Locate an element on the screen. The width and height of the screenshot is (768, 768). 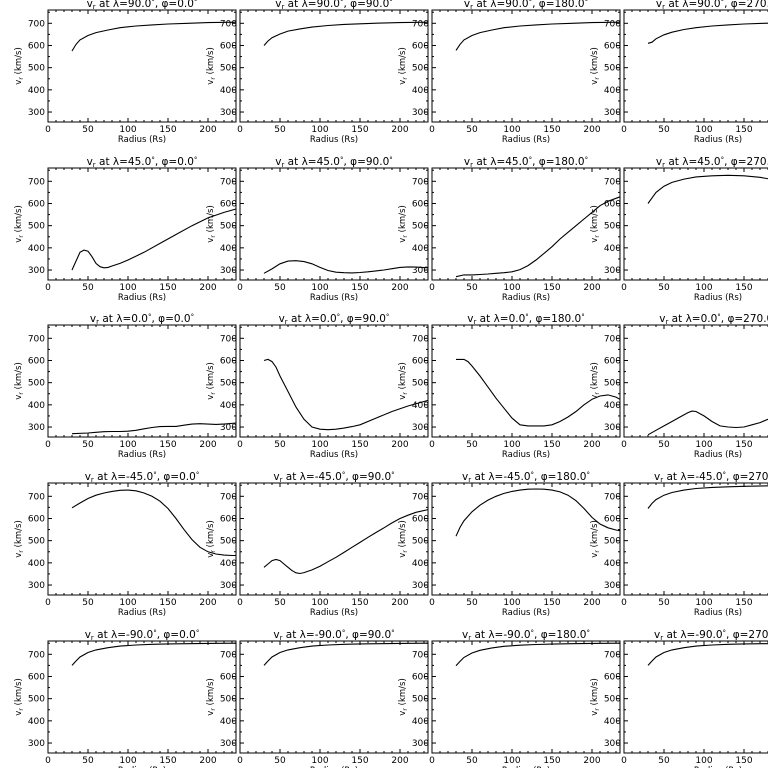
subplot-title: vr at λ=0.0°, φ=180.0° is located at coordinates (526, 319).